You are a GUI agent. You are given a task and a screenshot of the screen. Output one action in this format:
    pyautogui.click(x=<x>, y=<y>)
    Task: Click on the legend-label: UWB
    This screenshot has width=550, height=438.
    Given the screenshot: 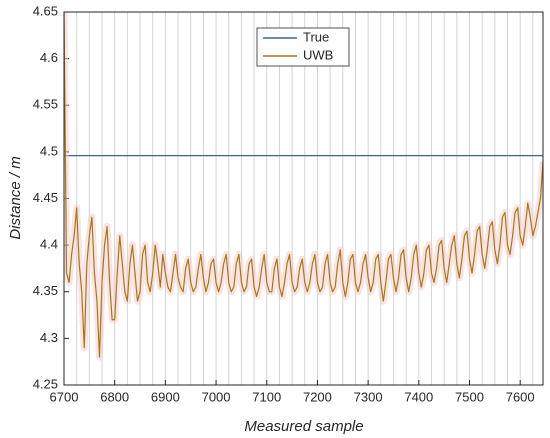 What is the action you would take?
    pyautogui.click(x=318, y=54)
    